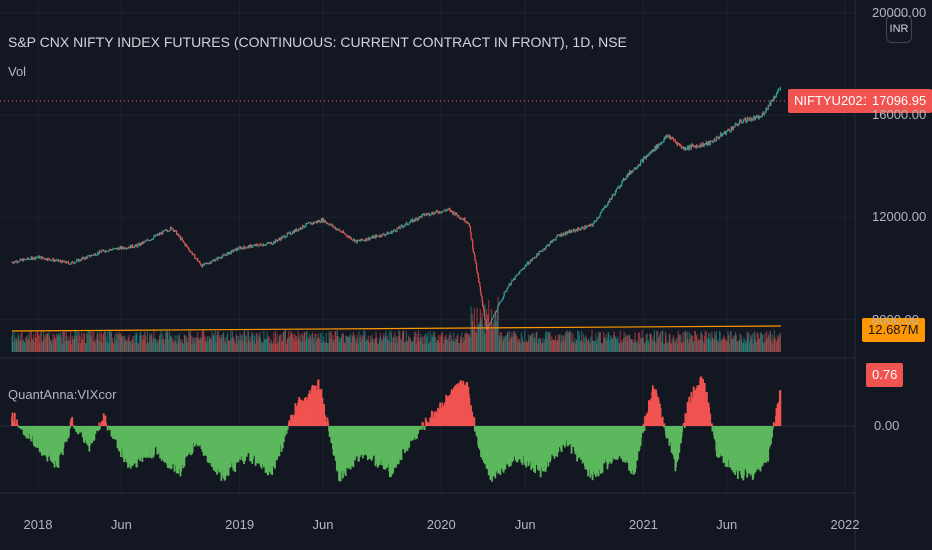 The width and height of the screenshot is (932, 550). What do you see at coordinates (17, 71) in the screenshot?
I see `volume-label: Vol` at bounding box center [17, 71].